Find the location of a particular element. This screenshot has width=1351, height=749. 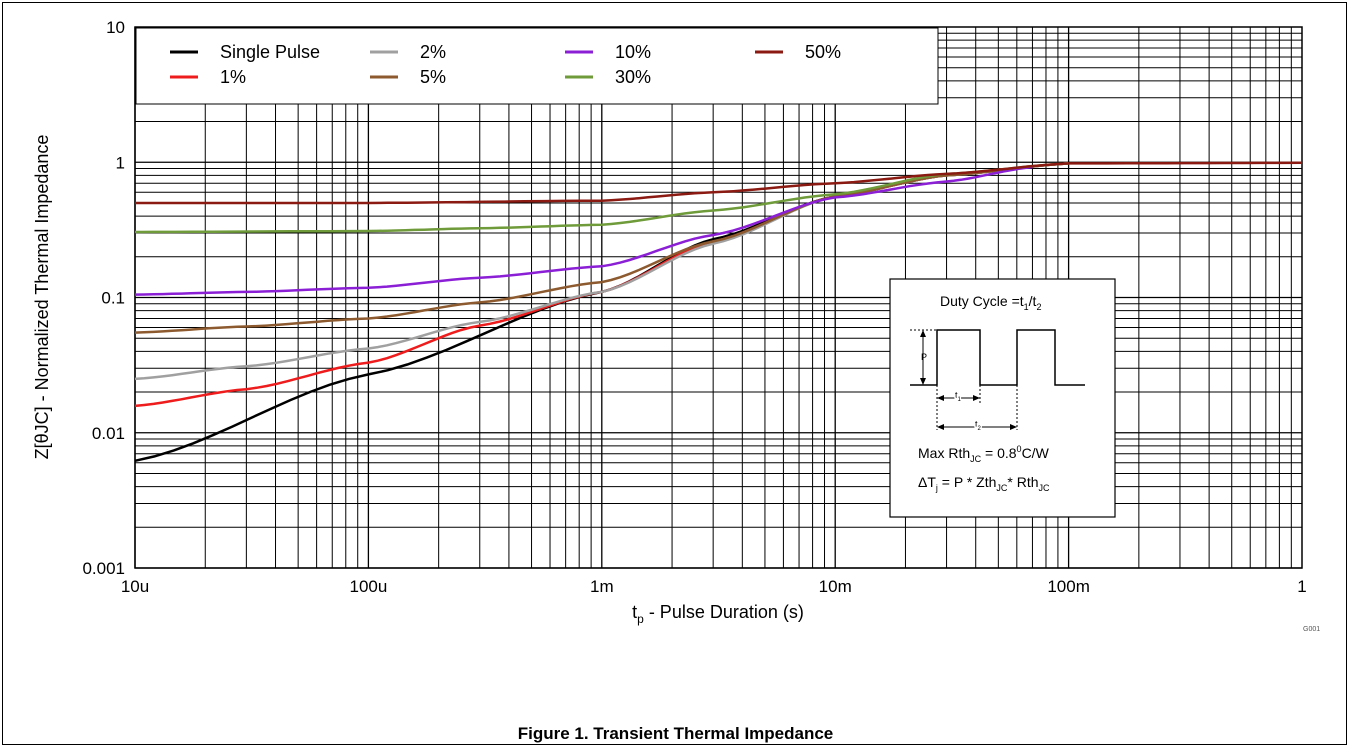

y-tick-label: 0.1 is located at coordinates (113, 298).